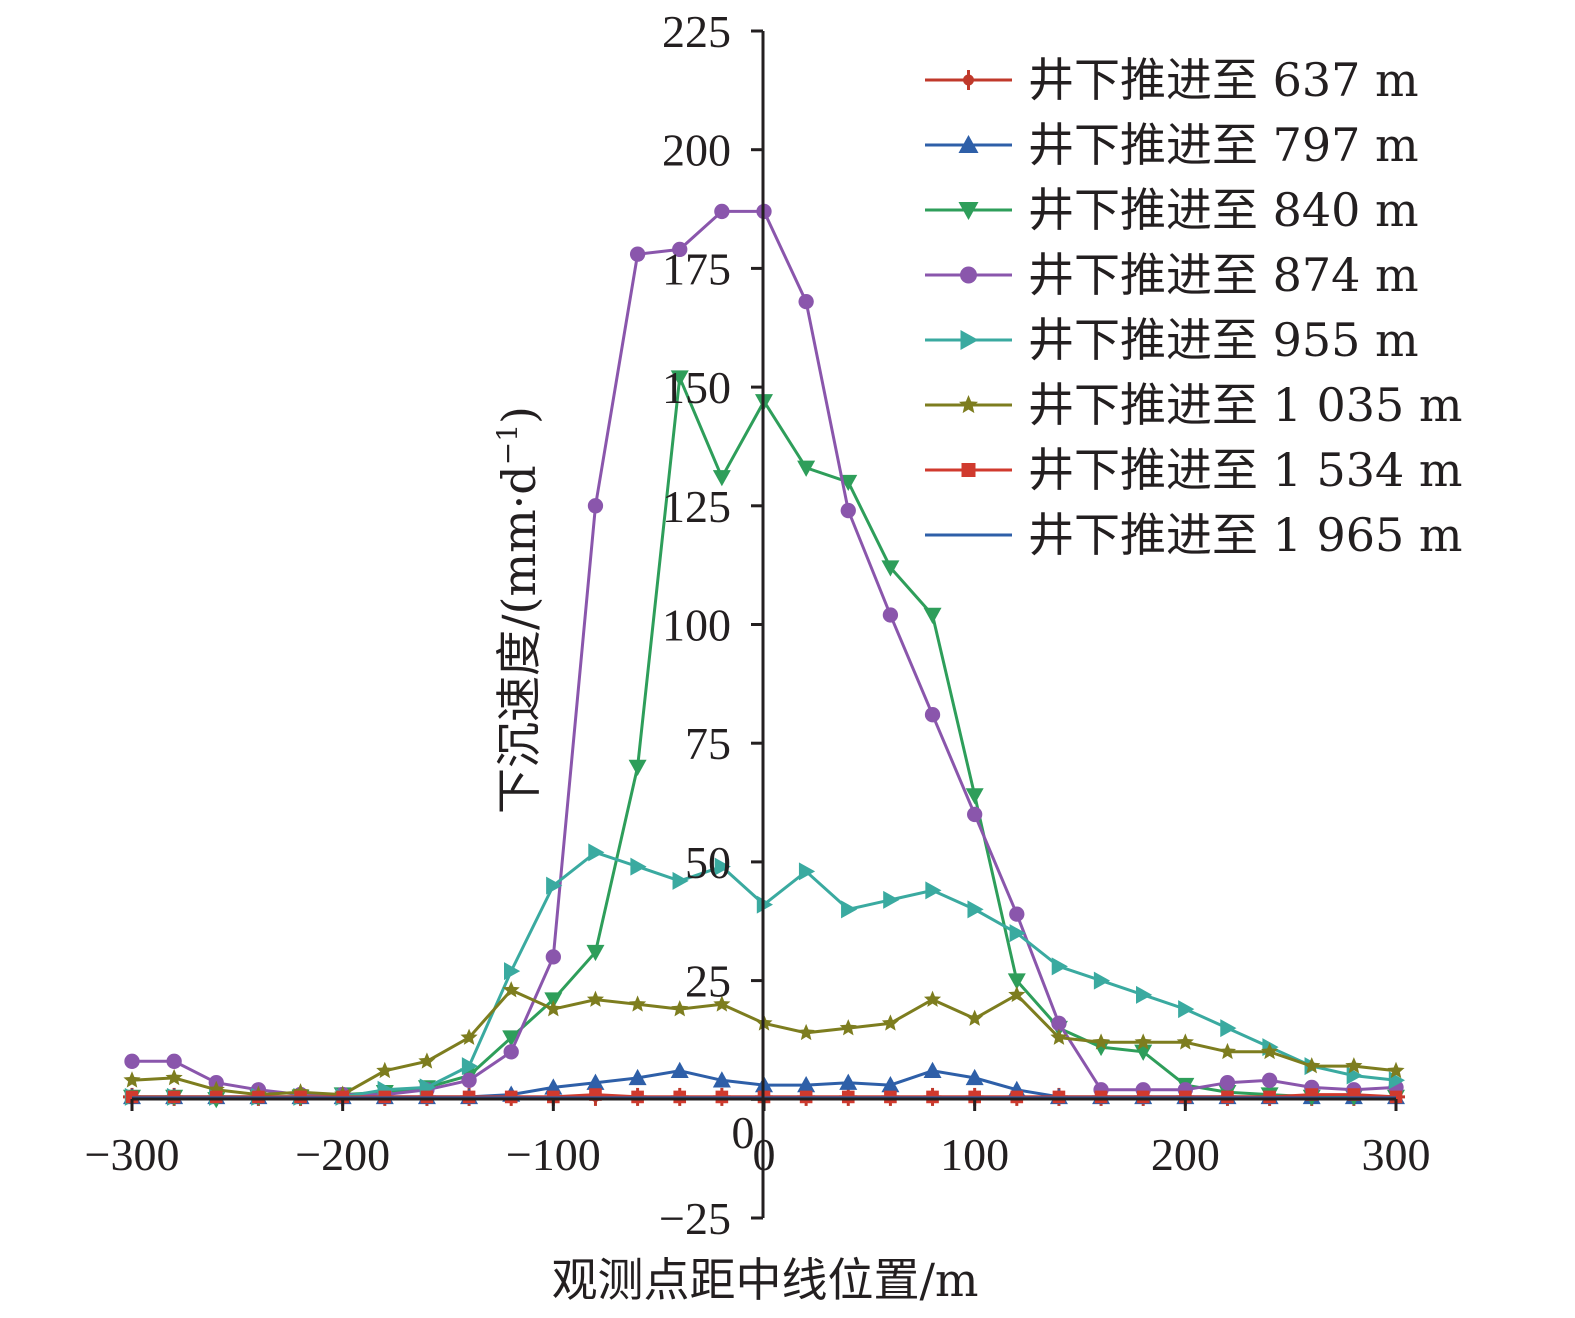  I want to click on legend-entry-3: 井下推进至 840 m, so click(1172, 210).